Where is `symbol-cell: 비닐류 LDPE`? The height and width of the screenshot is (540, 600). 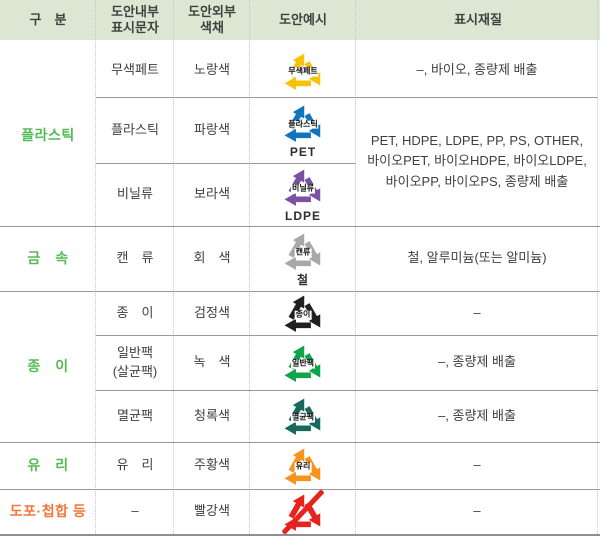 symbol-cell: 비닐류 LDPE is located at coordinates (303, 194).